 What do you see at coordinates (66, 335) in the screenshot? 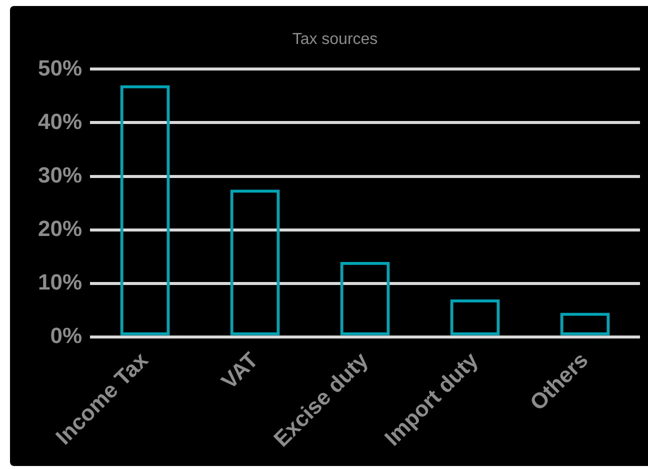
I see `y-tick-label: 0%` at bounding box center [66, 335].